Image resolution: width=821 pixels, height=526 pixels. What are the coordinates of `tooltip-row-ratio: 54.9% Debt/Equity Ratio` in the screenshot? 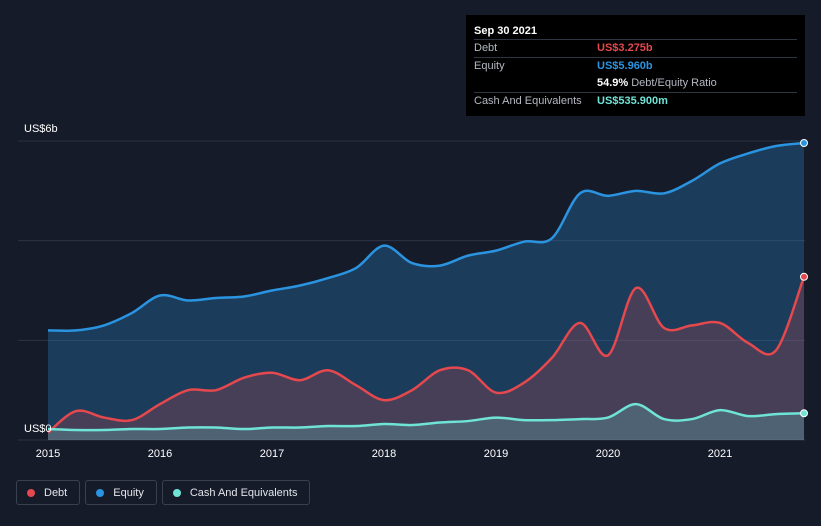 It's located at (635, 83).